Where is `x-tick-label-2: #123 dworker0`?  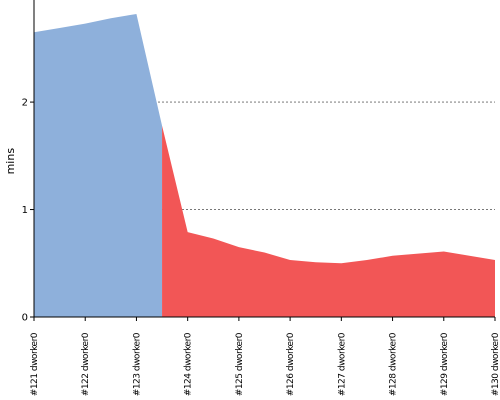
x-tick-label-2: #123 dworker0 is located at coordinates (137, 364).